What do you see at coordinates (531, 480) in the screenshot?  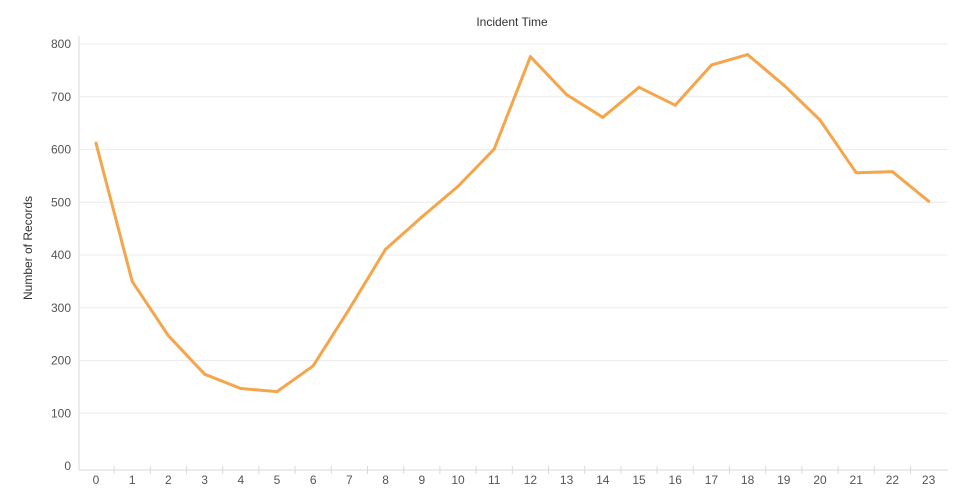 I see `x-tick-label: 12` at bounding box center [531, 480].